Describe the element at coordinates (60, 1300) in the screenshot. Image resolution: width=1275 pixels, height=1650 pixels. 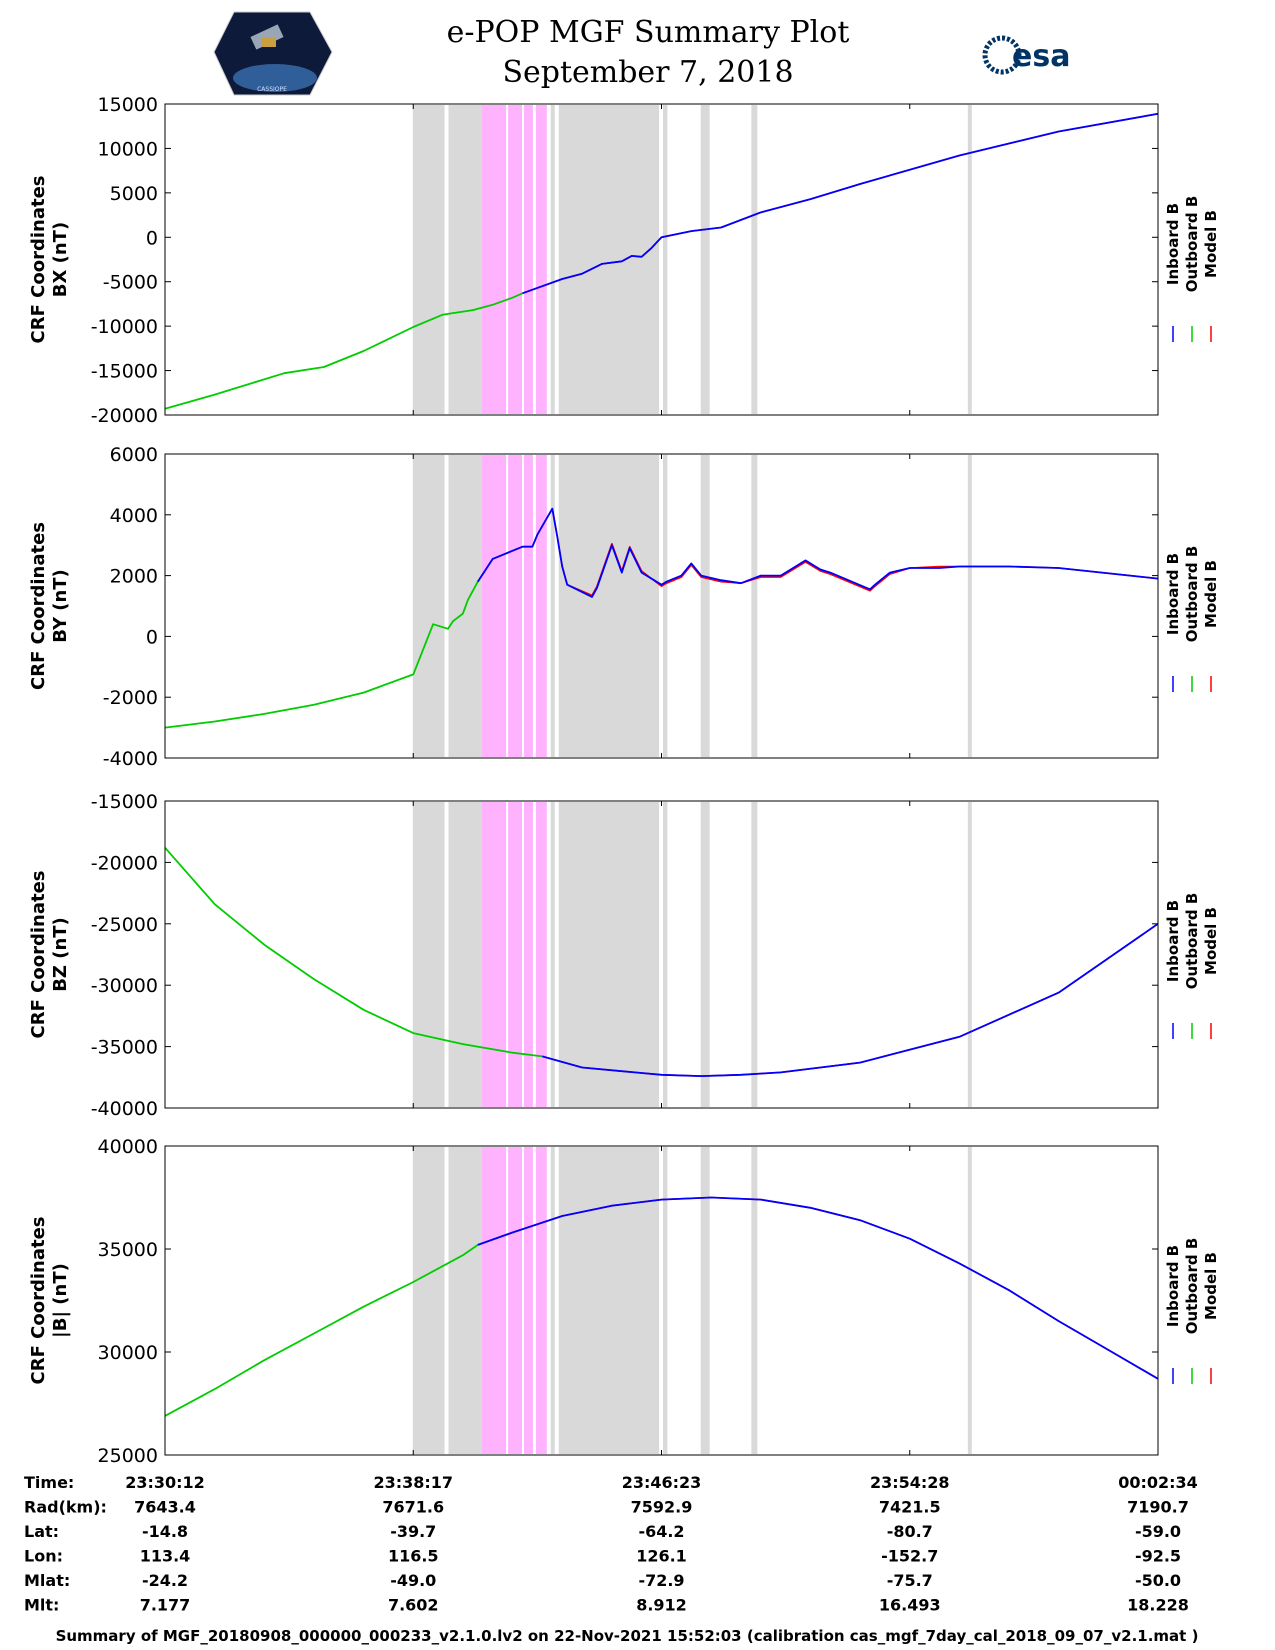
I see `y-axis-label-line: |B| (nT)` at that location.